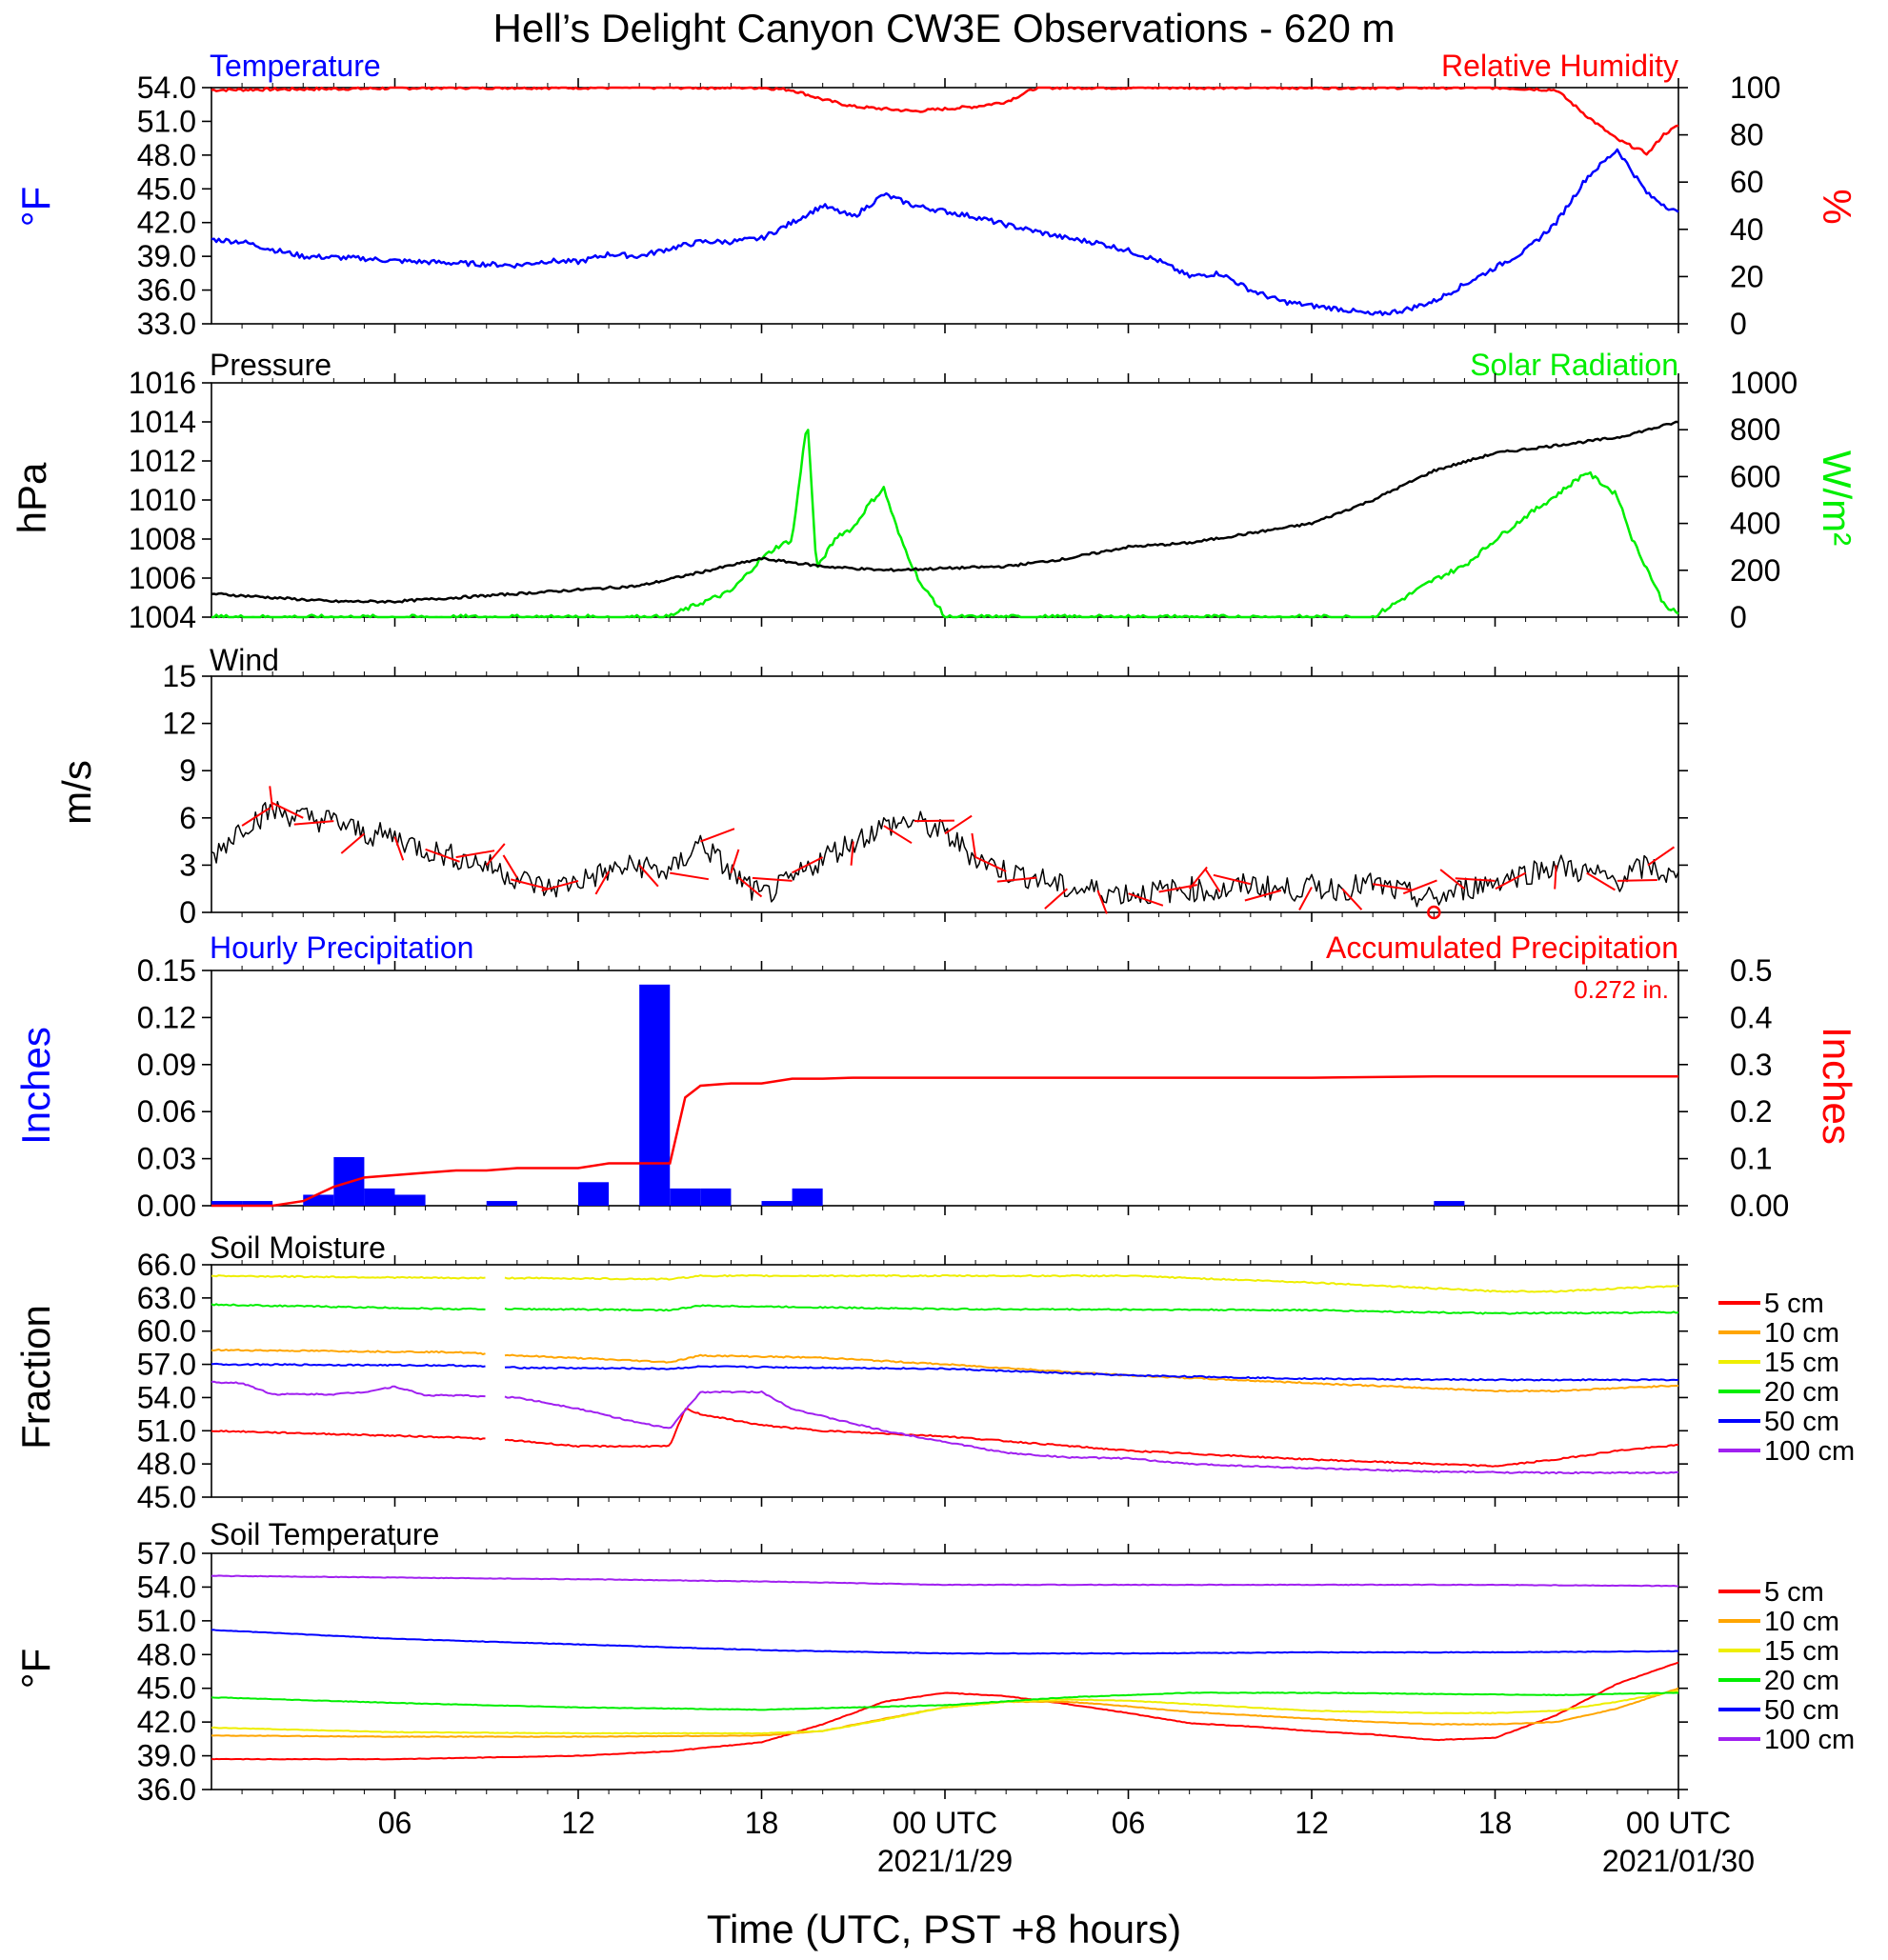 The width and height of the screenshot is (1888, 1960). What do you see at coordinates (1801, 1392) in the screenshot?
I see `legend-label: 20 cm` at bounding box center [1801, 1392].